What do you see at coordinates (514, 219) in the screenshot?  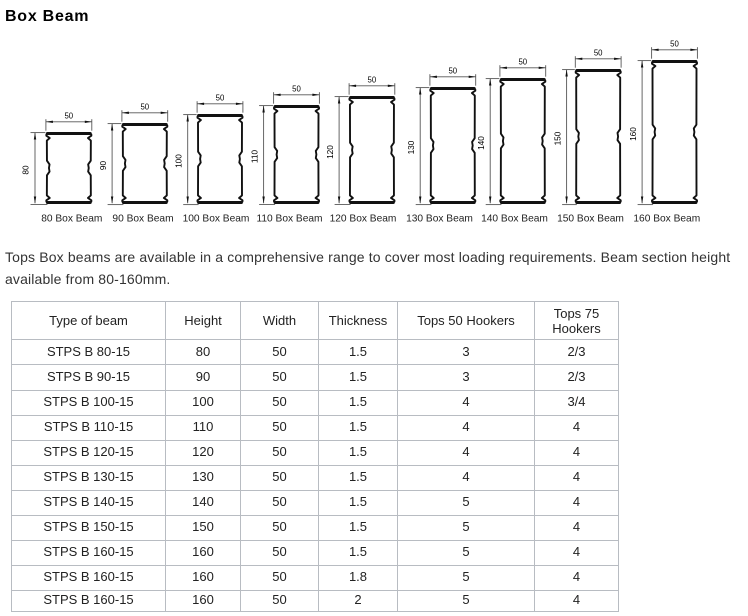 I see `svg-text: 140 Box Beam` at bounding box center [514, 219].